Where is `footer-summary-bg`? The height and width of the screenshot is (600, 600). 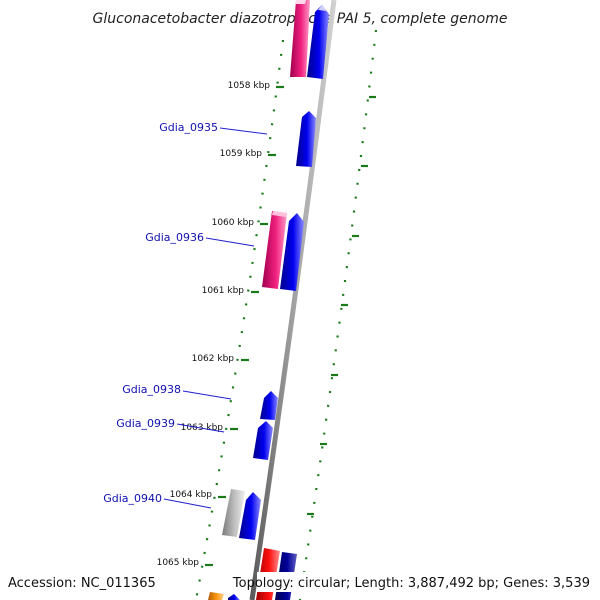 footer-summary-bg is located at coordinates (425, 582).